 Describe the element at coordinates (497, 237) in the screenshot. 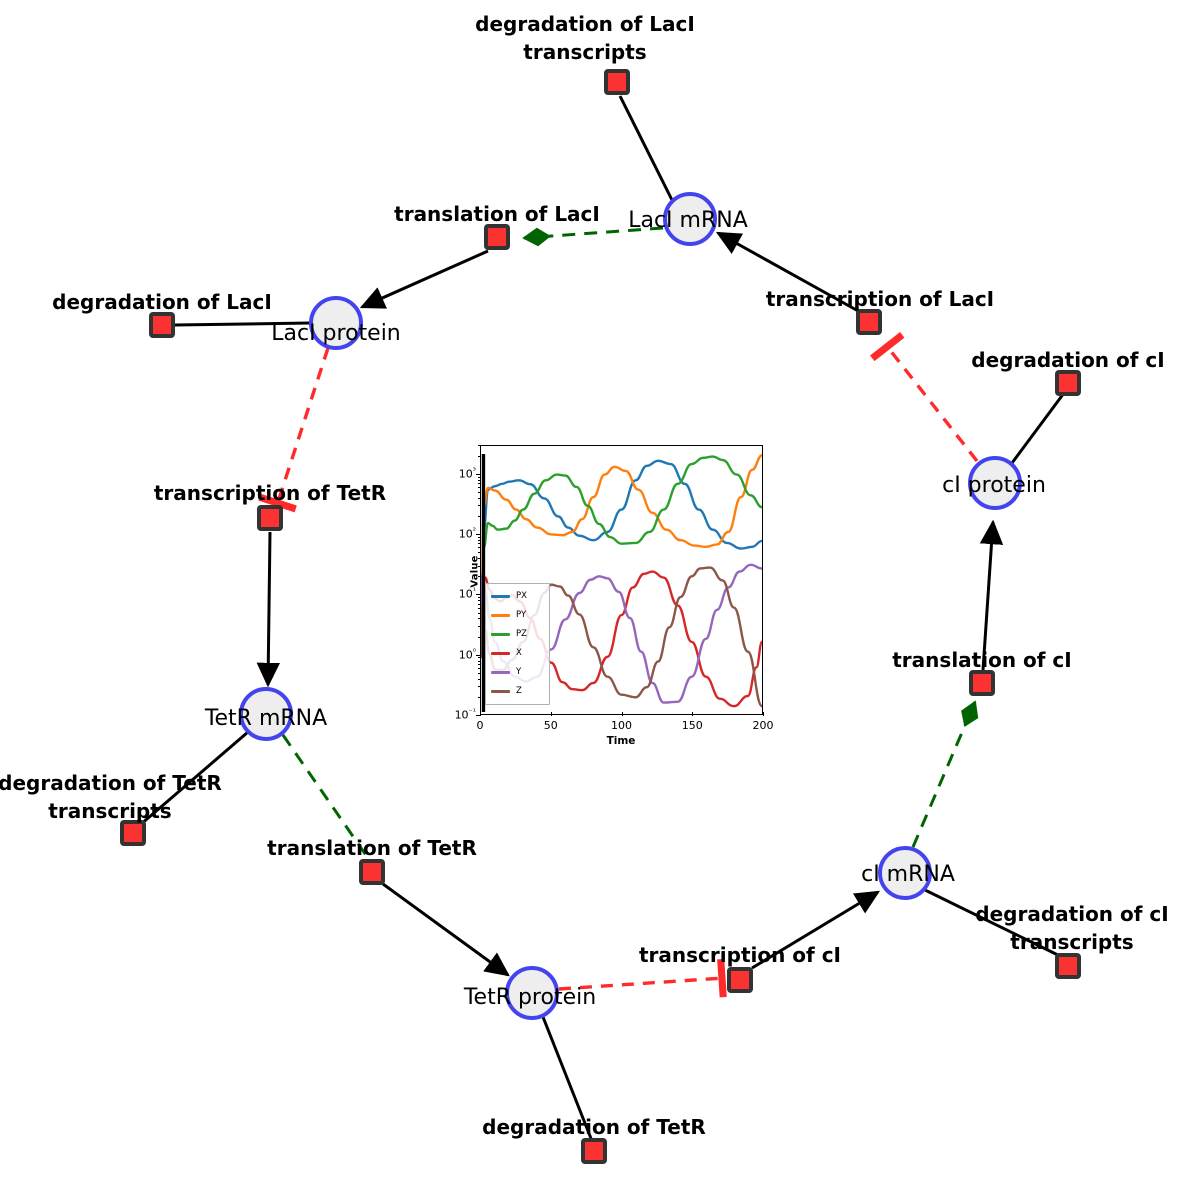

I see `reaction-node-translation-laci` at that location.